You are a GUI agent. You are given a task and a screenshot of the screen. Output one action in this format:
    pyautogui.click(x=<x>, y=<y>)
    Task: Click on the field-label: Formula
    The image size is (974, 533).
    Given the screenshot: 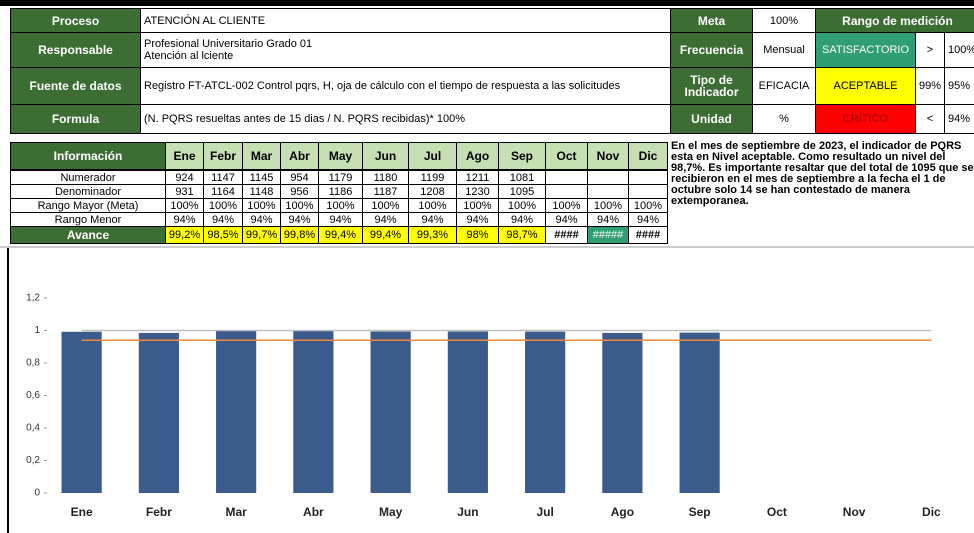 What is the action you would take?
    pyautogui.click(x=75, y=119)
    